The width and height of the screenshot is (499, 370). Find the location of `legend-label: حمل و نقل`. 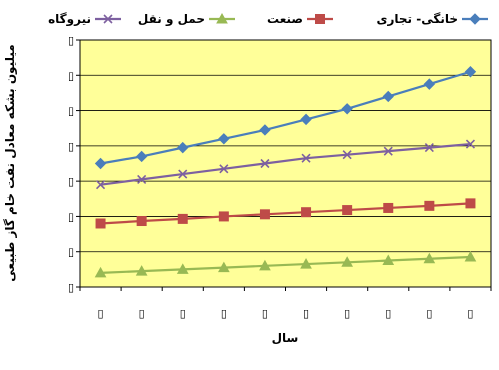

legend-label: حمل و نقل is located at coordinates (171, 19).